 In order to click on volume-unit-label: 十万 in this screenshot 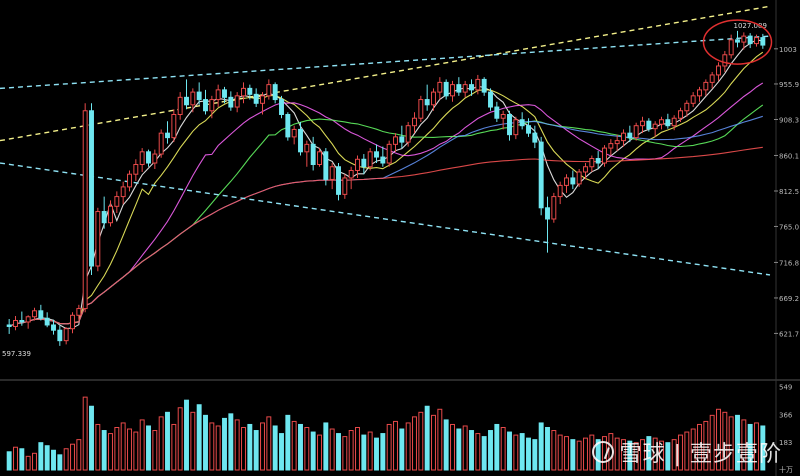, I will do `click(786, 469)`.